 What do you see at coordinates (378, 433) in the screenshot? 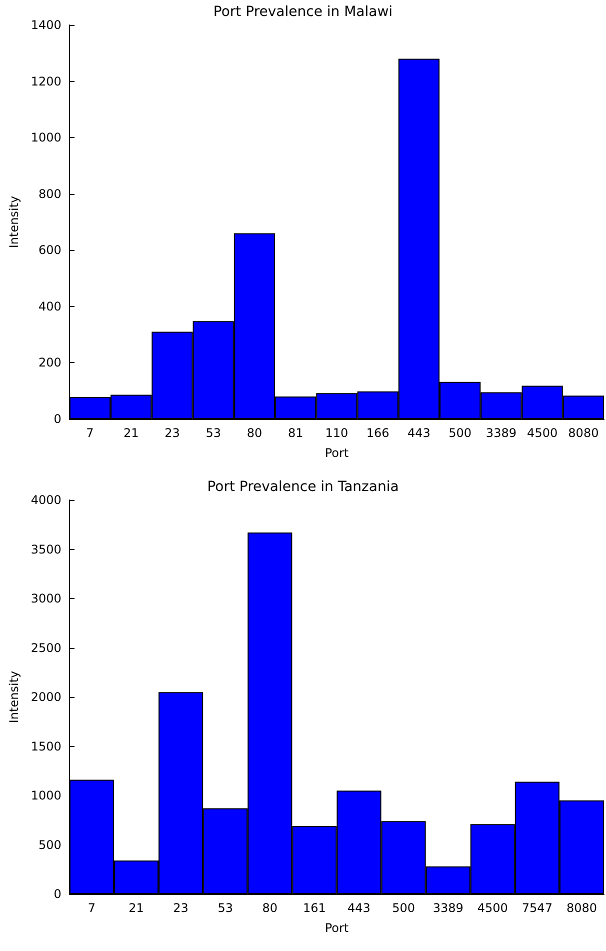
I see `x-tick-label: 166` at bounding box center [378, 433].